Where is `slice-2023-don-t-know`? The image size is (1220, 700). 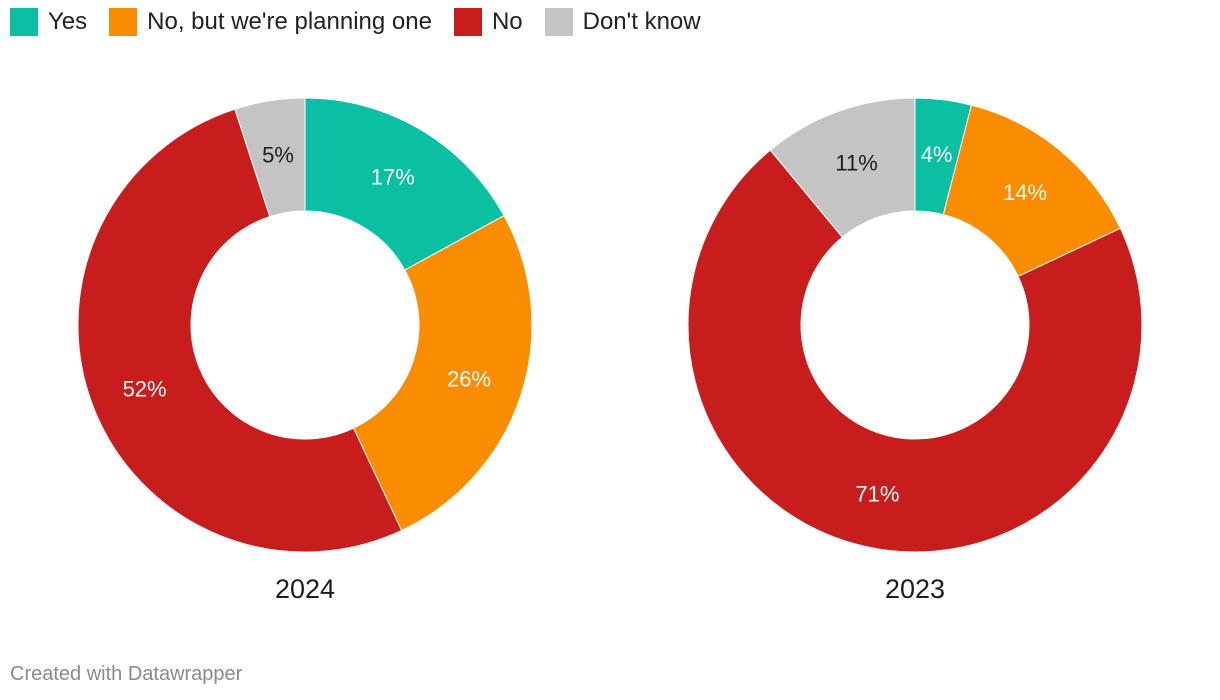
slice-2023-don-t-know is located at coordinates (842, 167).